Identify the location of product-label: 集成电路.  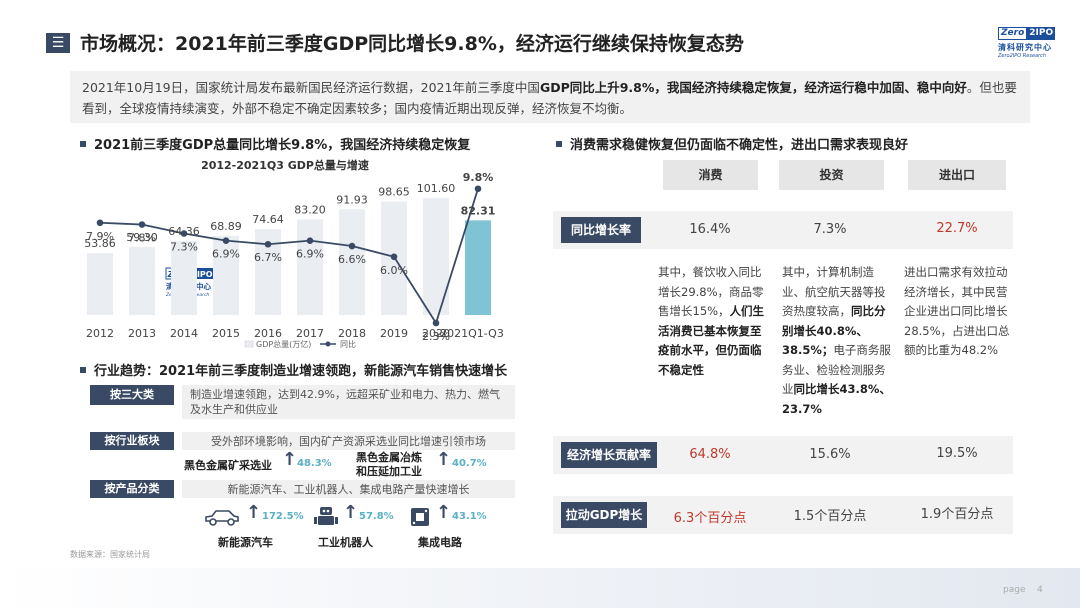
(440, 542).